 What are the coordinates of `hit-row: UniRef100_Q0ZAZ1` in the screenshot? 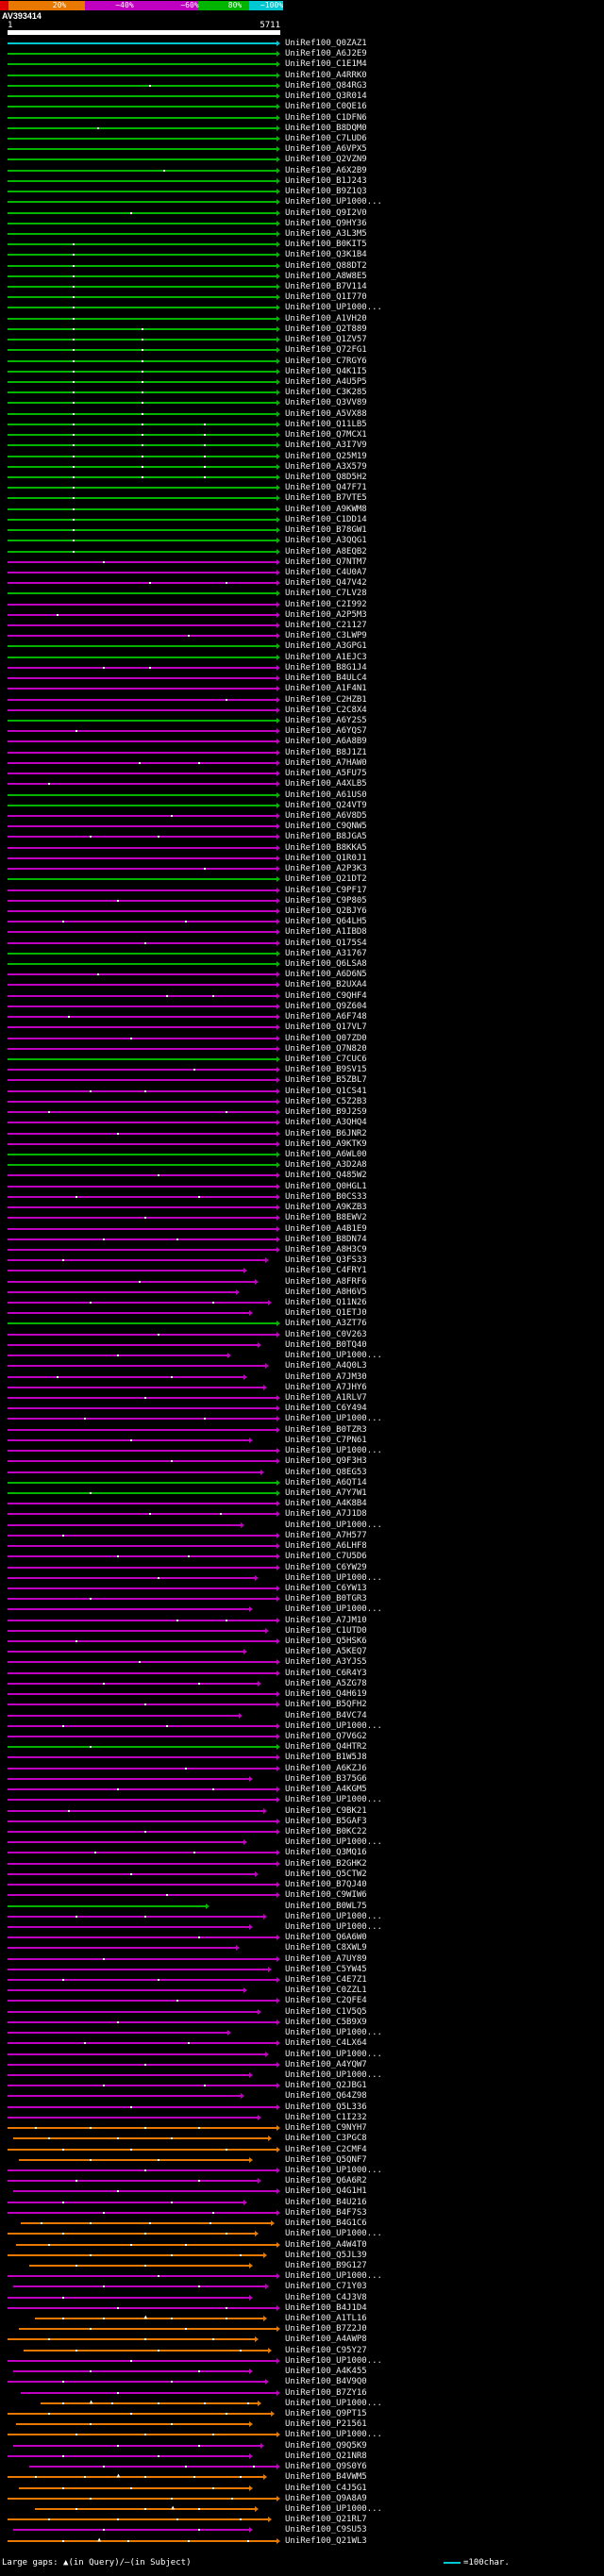 It's located at (302, 43).